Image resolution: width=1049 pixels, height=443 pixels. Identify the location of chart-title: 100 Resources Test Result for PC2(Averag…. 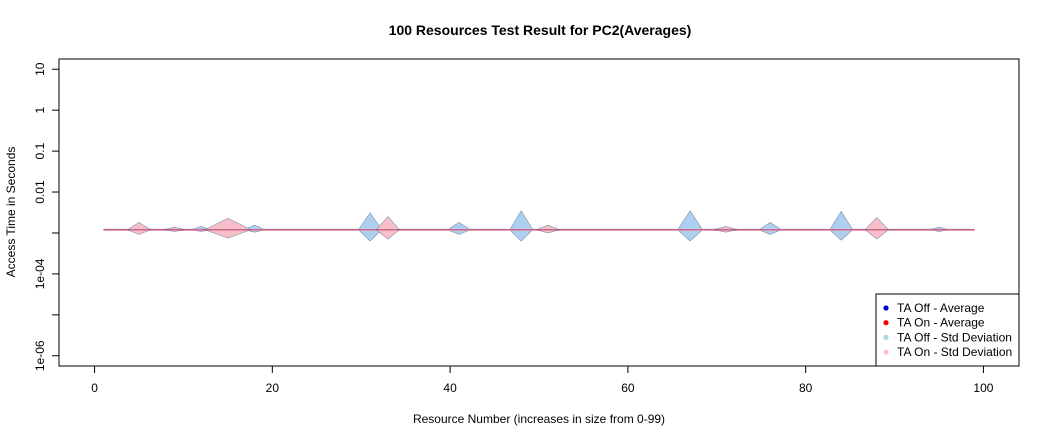
(540, 30).